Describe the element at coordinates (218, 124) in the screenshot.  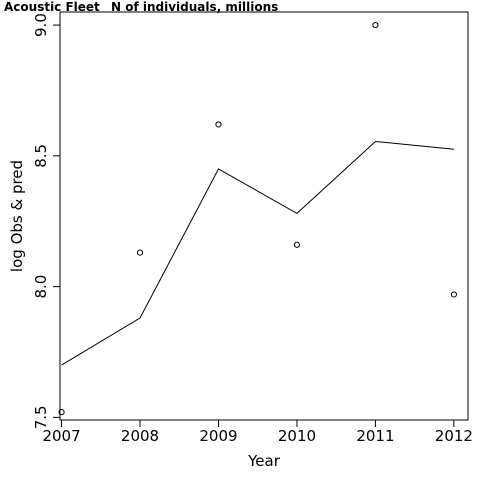
I see `observed-point-2009` at that location.